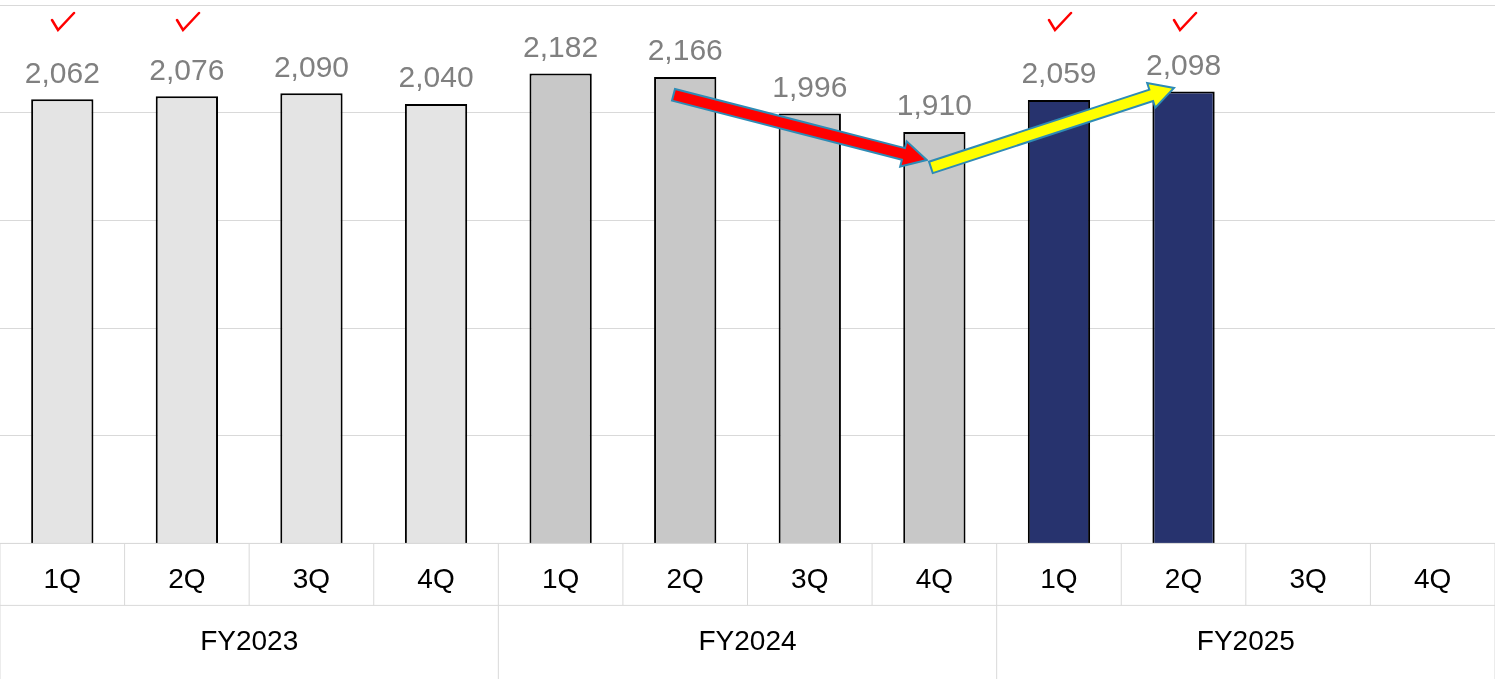 The width and height of the screenshot is (1495, 679). I want to click on data-label: 2,062, so click(62, 72).